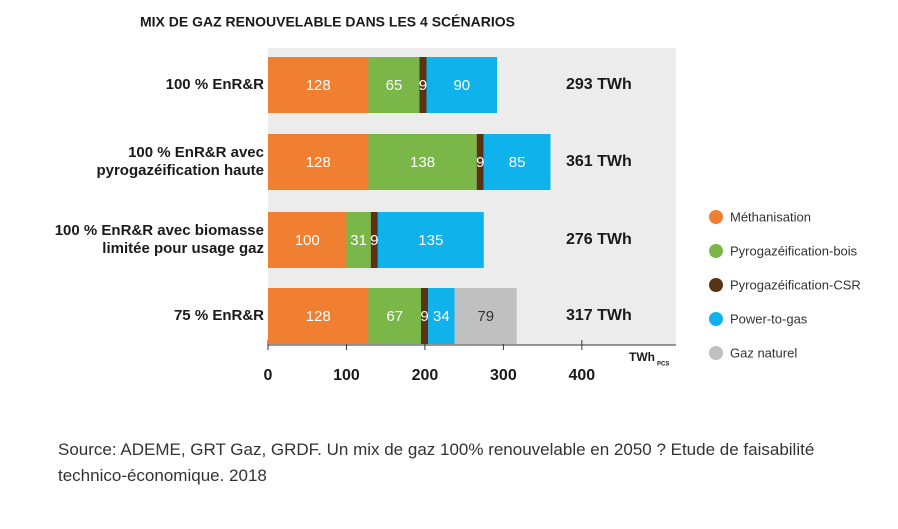 Image resolution: width=898 pixels, height=529 pixels. What do you see at coordinates (763, 352) in the screenshot?
I see `legend-label: Gaz naturel` at bounding box center [763, 352].